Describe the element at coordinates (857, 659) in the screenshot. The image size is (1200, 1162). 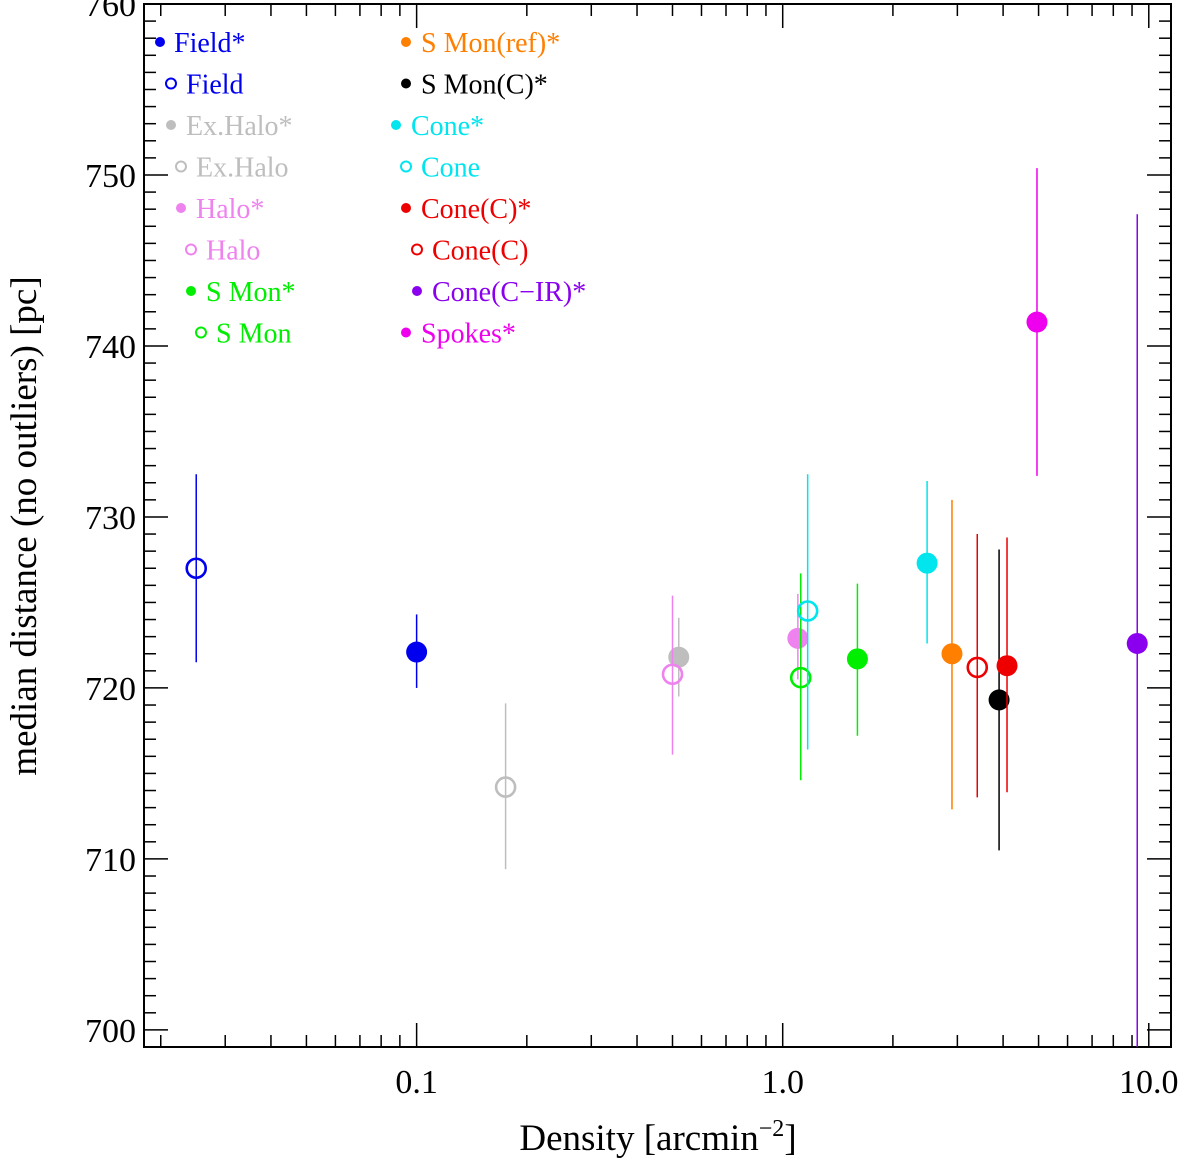
I see `point-s-mon-star` at that location.